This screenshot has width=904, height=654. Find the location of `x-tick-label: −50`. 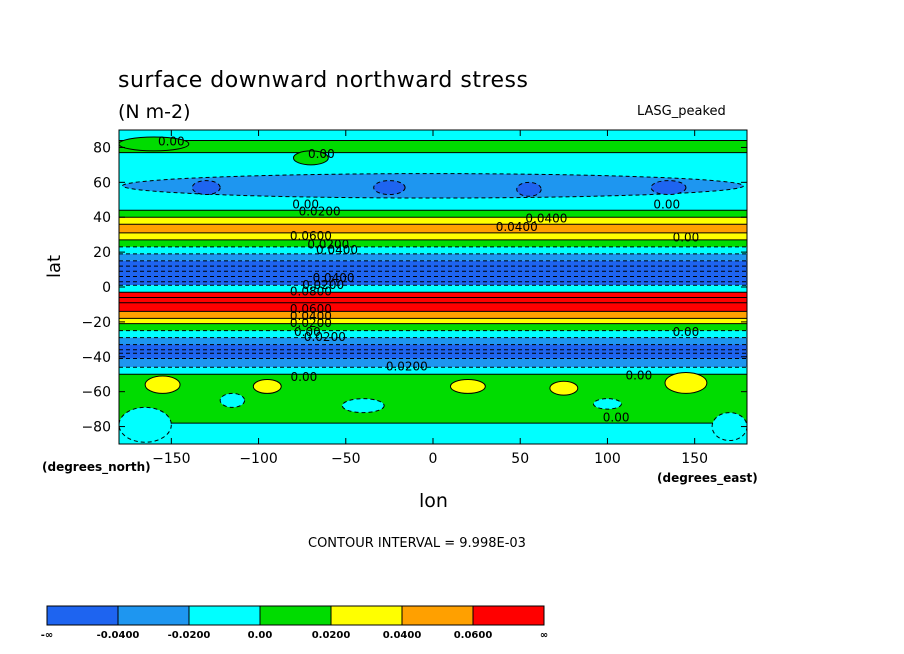

x-tick-label: −50 is located at coordinates (346, 459).